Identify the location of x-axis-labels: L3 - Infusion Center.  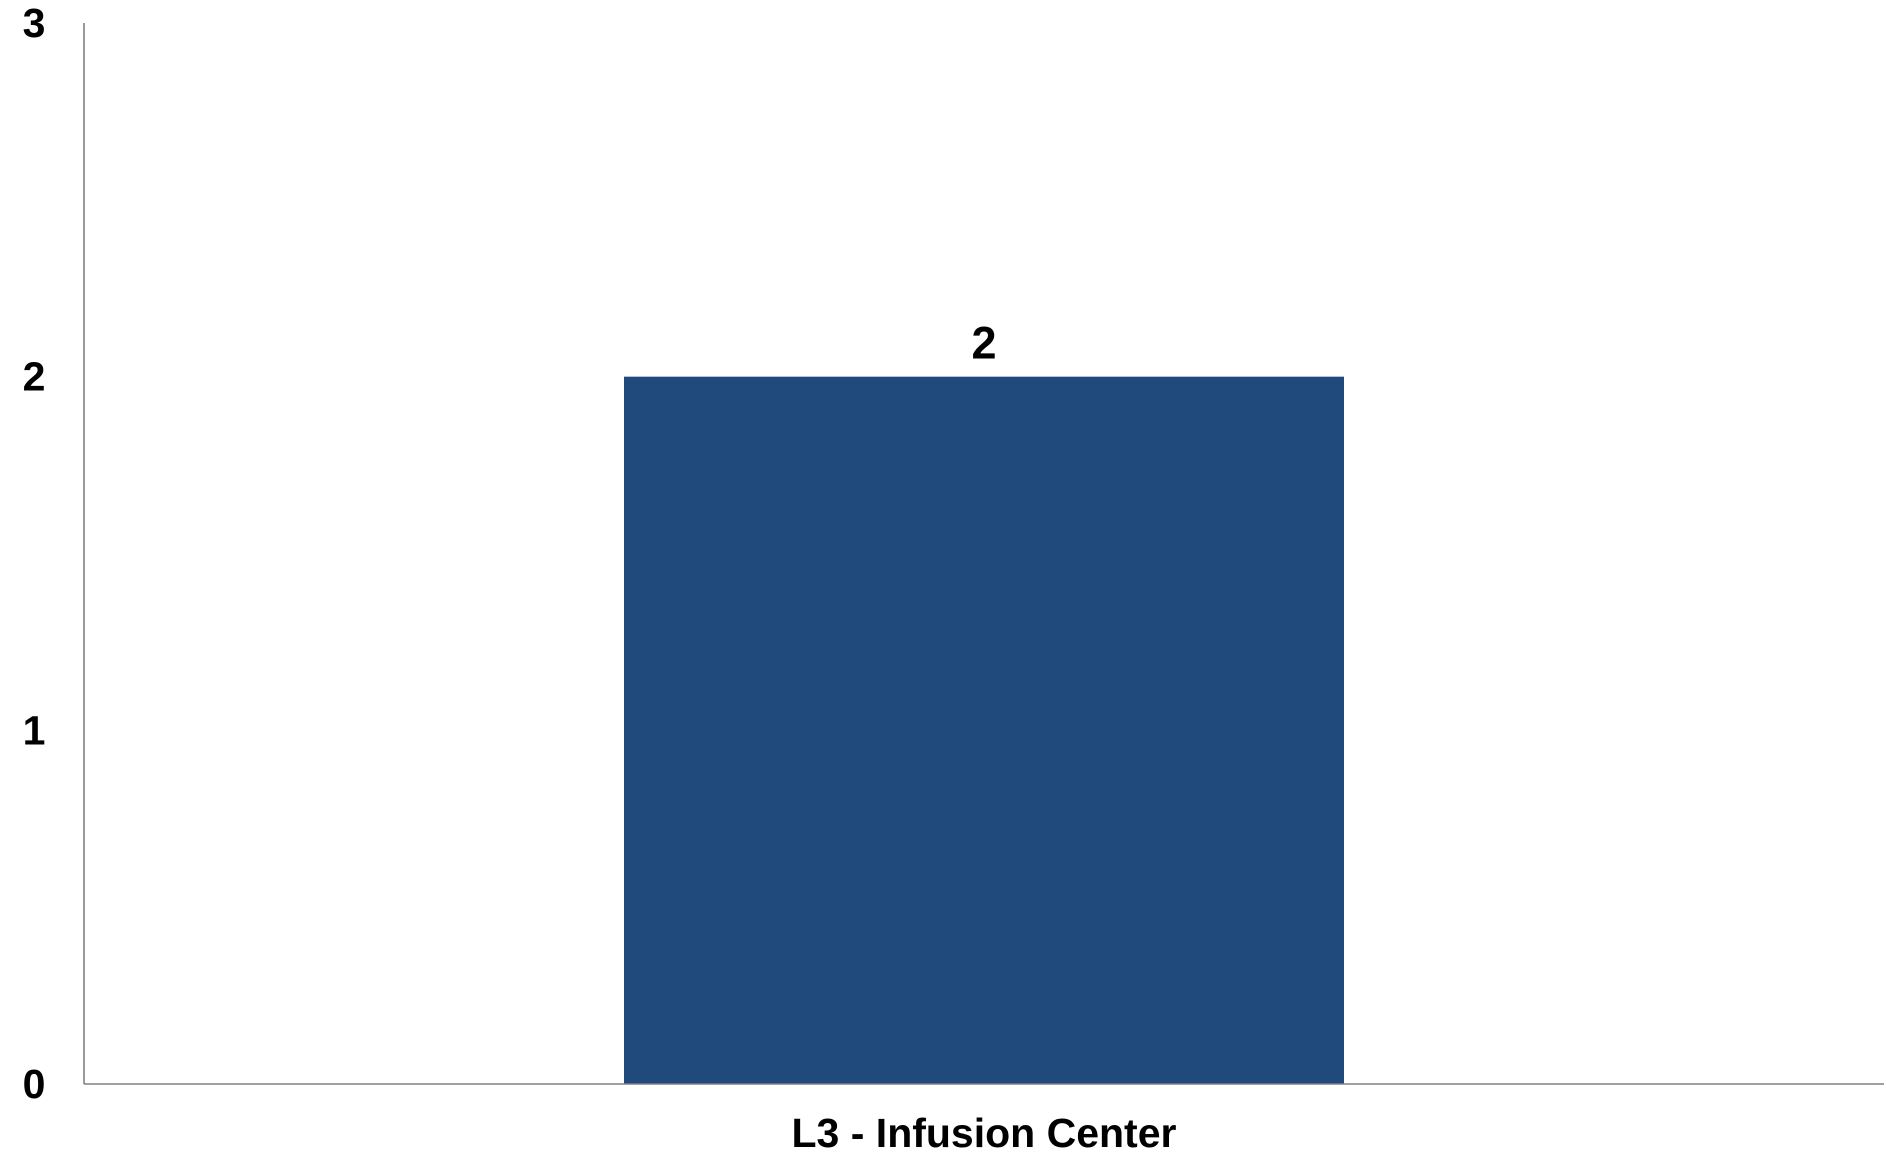
(984, 1131).